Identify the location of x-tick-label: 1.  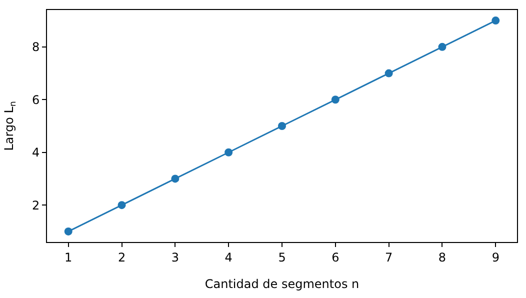
(68, 257).